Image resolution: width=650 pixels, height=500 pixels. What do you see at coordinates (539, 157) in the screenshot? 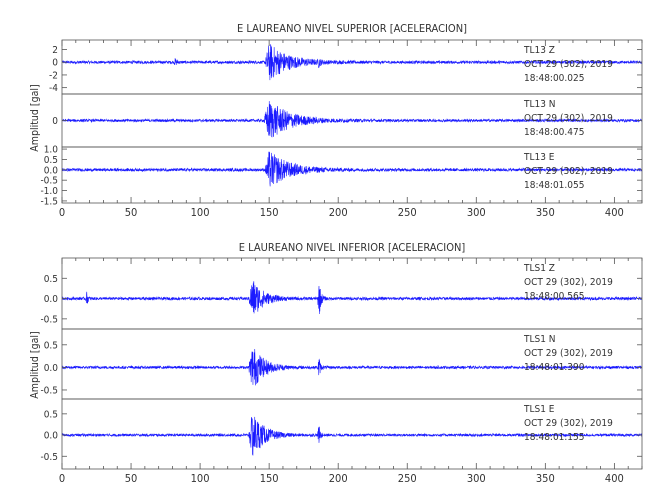
I see `station-label: TL13 E` at bounding box center [539, 157].